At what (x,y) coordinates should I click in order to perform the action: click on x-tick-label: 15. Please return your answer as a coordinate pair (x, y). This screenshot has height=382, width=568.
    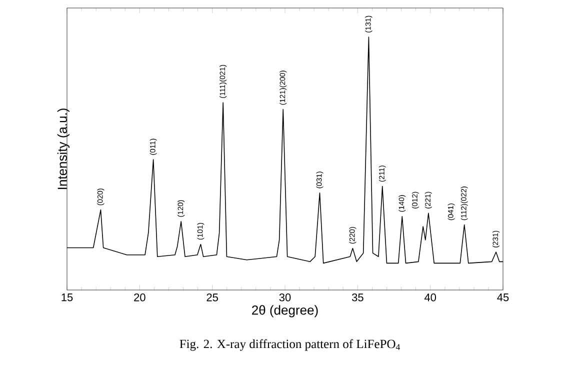
    Looking at the image, I should click on (67, 298).